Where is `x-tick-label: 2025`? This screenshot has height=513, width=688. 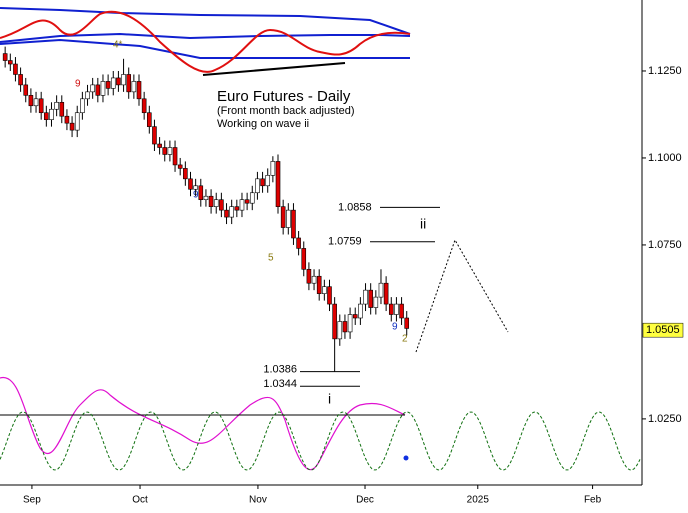
x-tick-label: 2025 is located at coordinates (478, 500).